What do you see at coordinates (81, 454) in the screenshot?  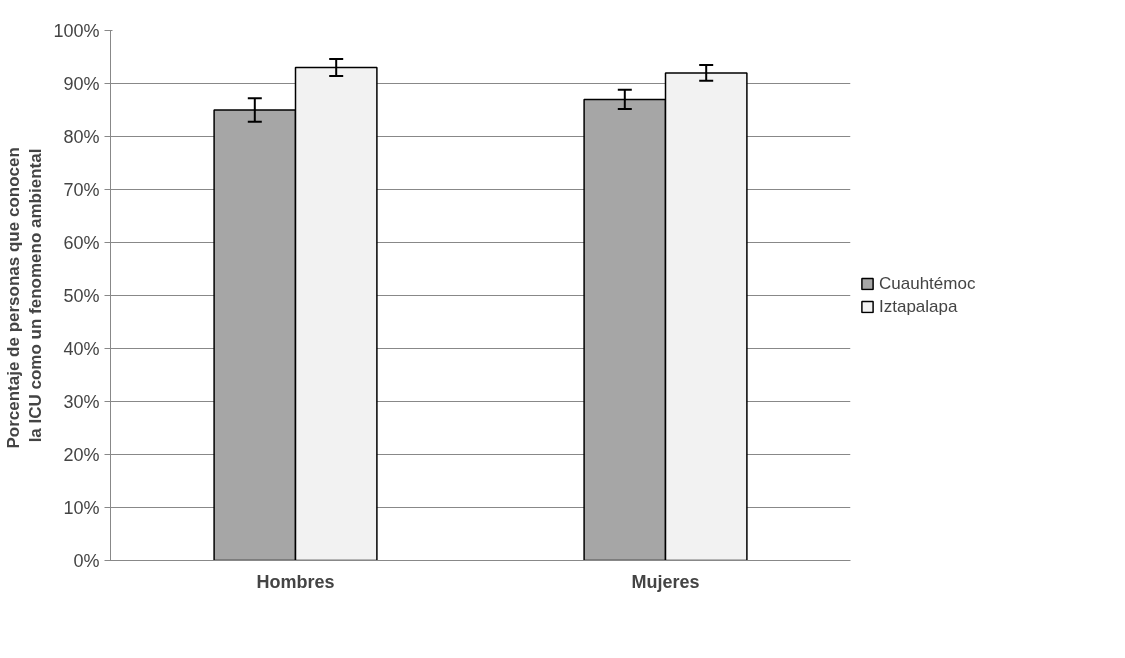 I see `y-tick-label: 20%` at bounding box center [81, 454].